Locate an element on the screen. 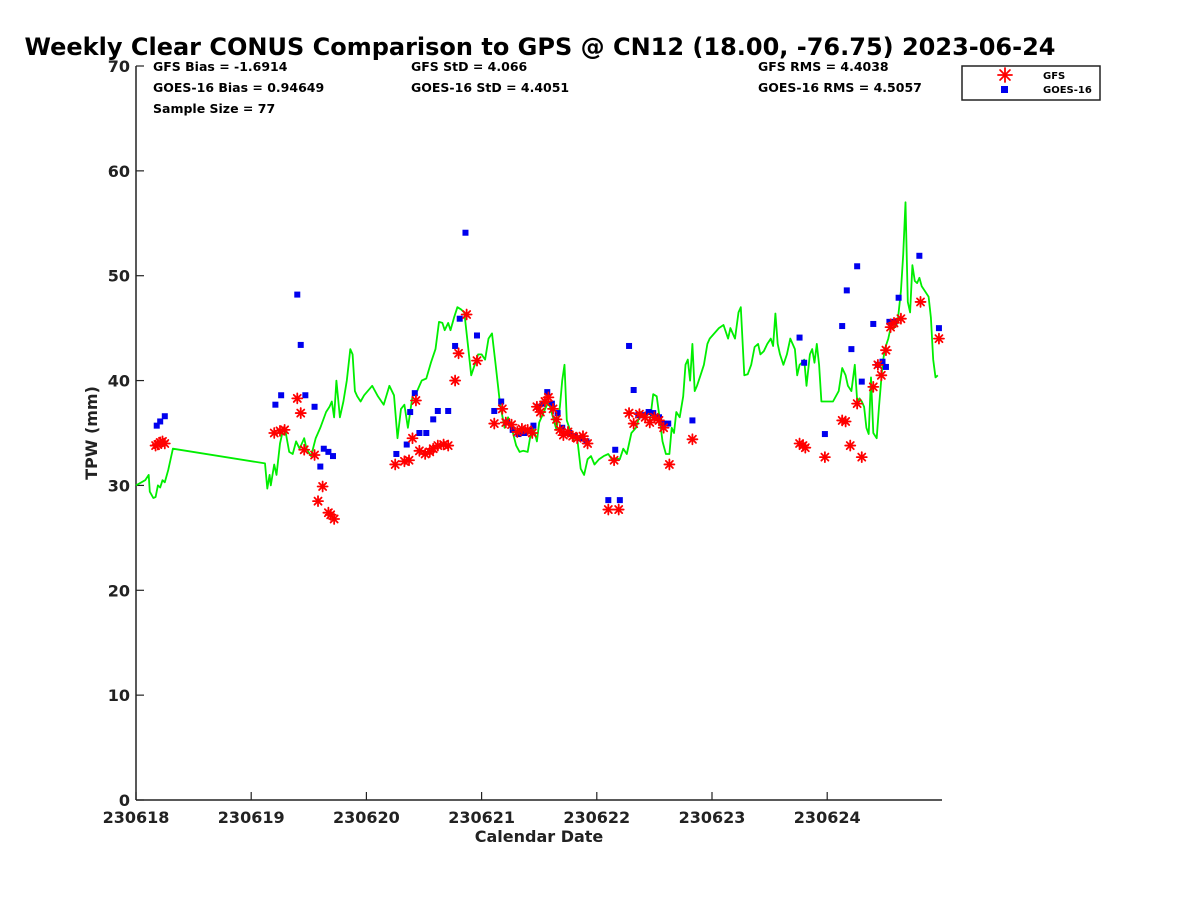 The image size is (1200, 900). legend-gfs-asterisk is located at coordinates (1005, 75).